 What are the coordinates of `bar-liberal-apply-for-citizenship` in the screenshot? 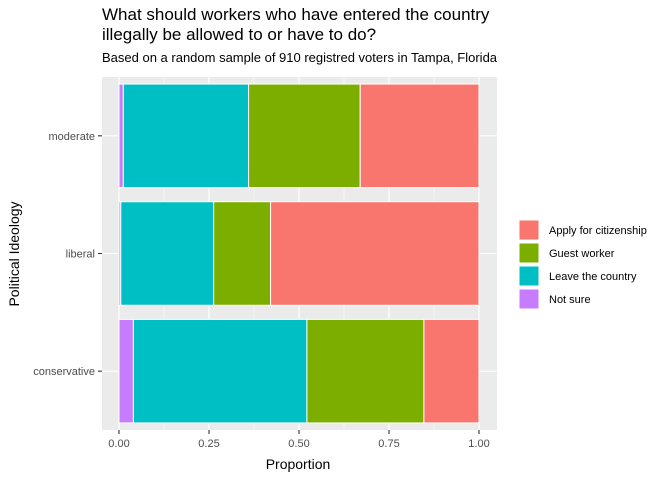 It's located at (375, 253).